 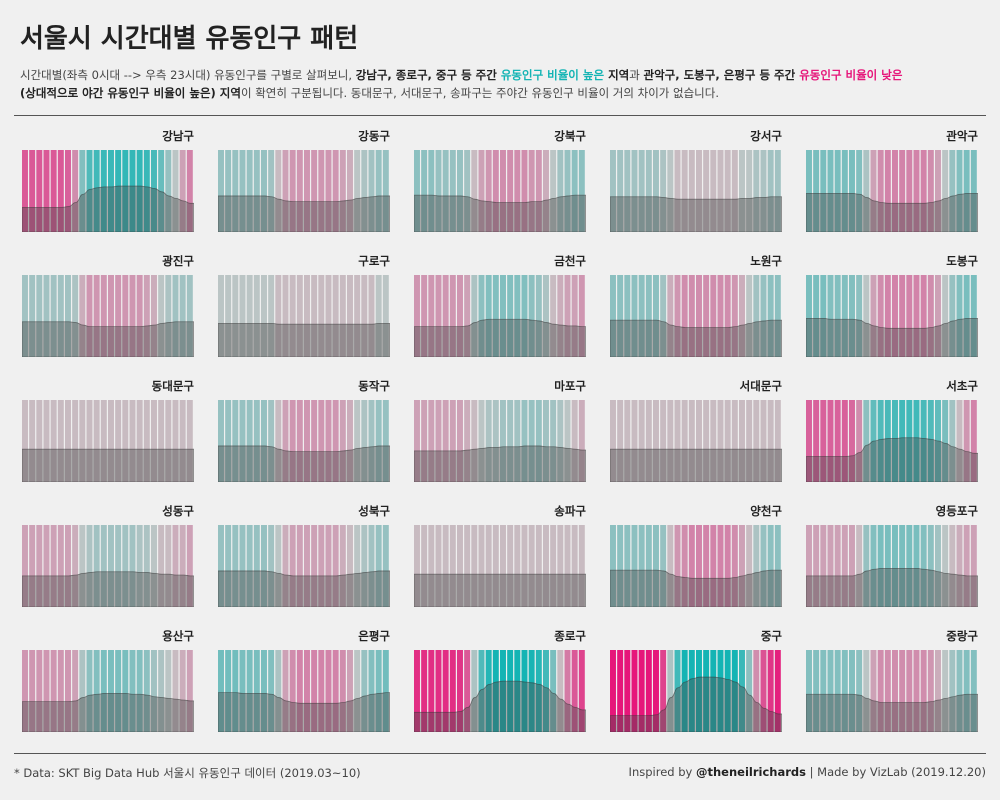 What do you see at coordinates (892, 566) in the screenshot?
I see `panel-19-chart` at bounding box center [892, 566].